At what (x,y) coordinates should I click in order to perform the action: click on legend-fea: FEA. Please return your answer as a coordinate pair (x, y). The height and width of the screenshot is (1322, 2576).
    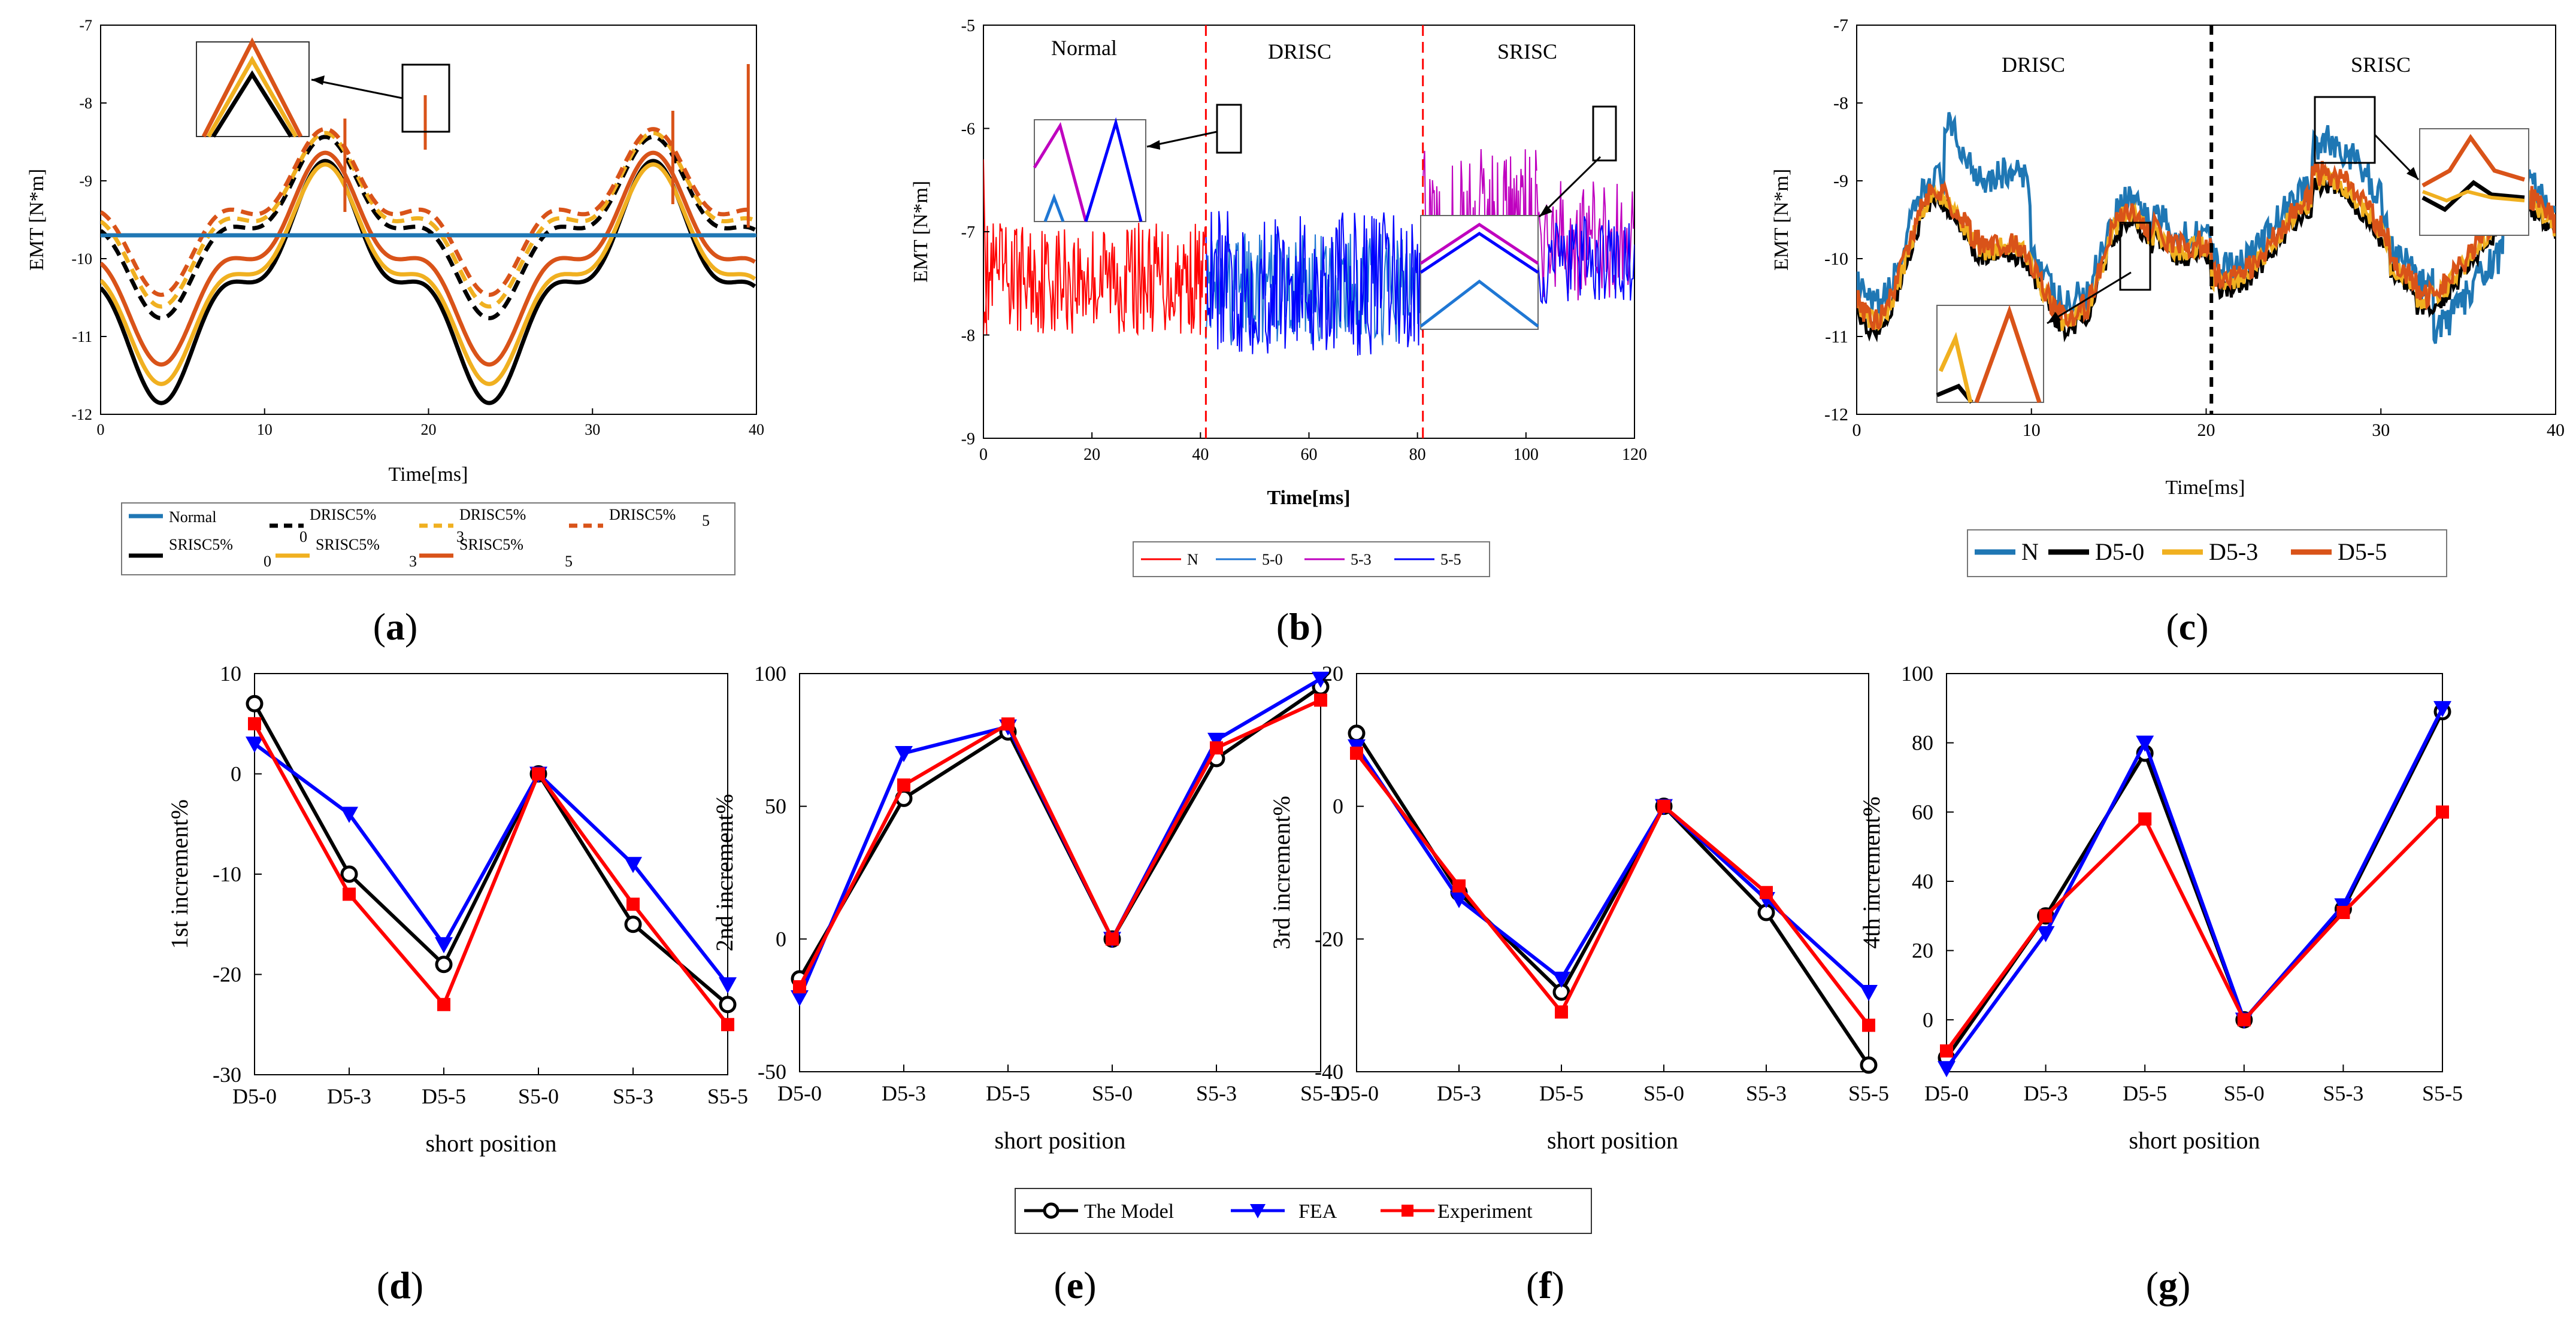
    Looking at the image, I should click on (1317, 1212).